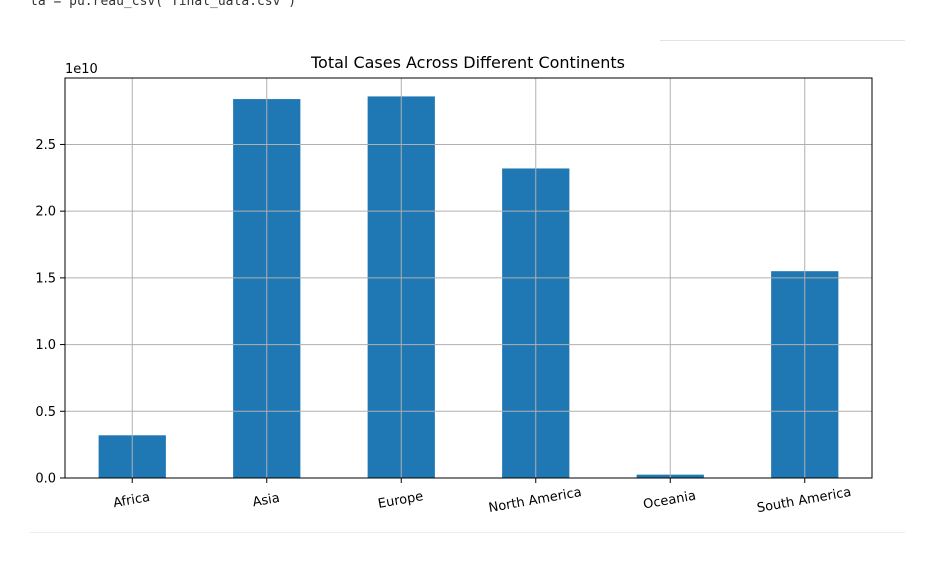  What do you see at coordinates (782, 40) in the screenshot?
I see `cell-divider-top` at bounding box center [782, 40].